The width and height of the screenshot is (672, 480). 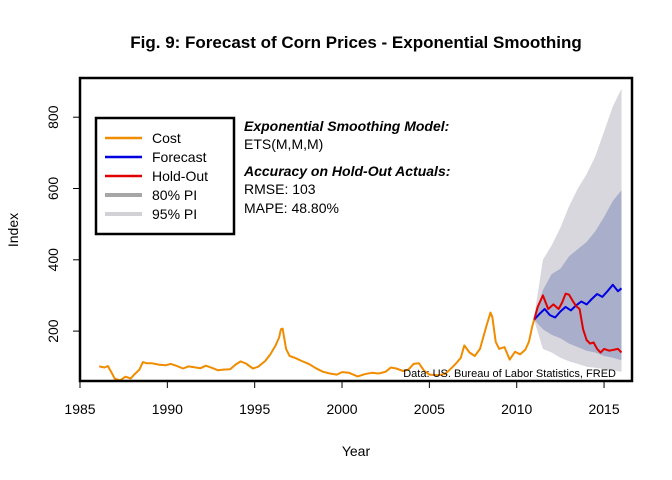 I want to click on legend: Cost Forecast Hold-Out 80% PI 95% PI, so click(x=165, y=176).